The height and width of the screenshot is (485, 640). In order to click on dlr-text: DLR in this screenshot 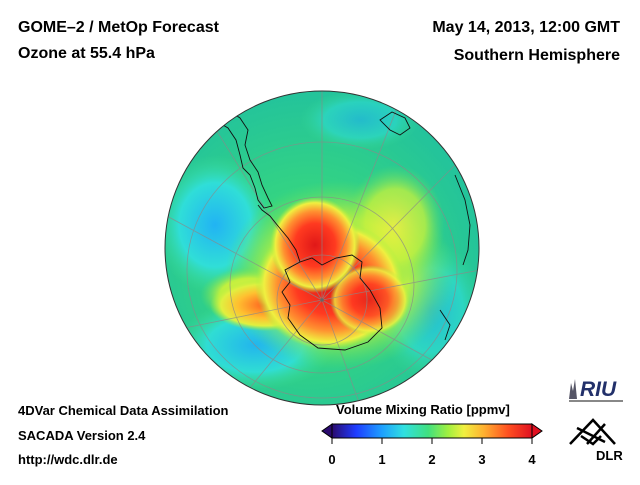, I will do `click(609, 455)`.